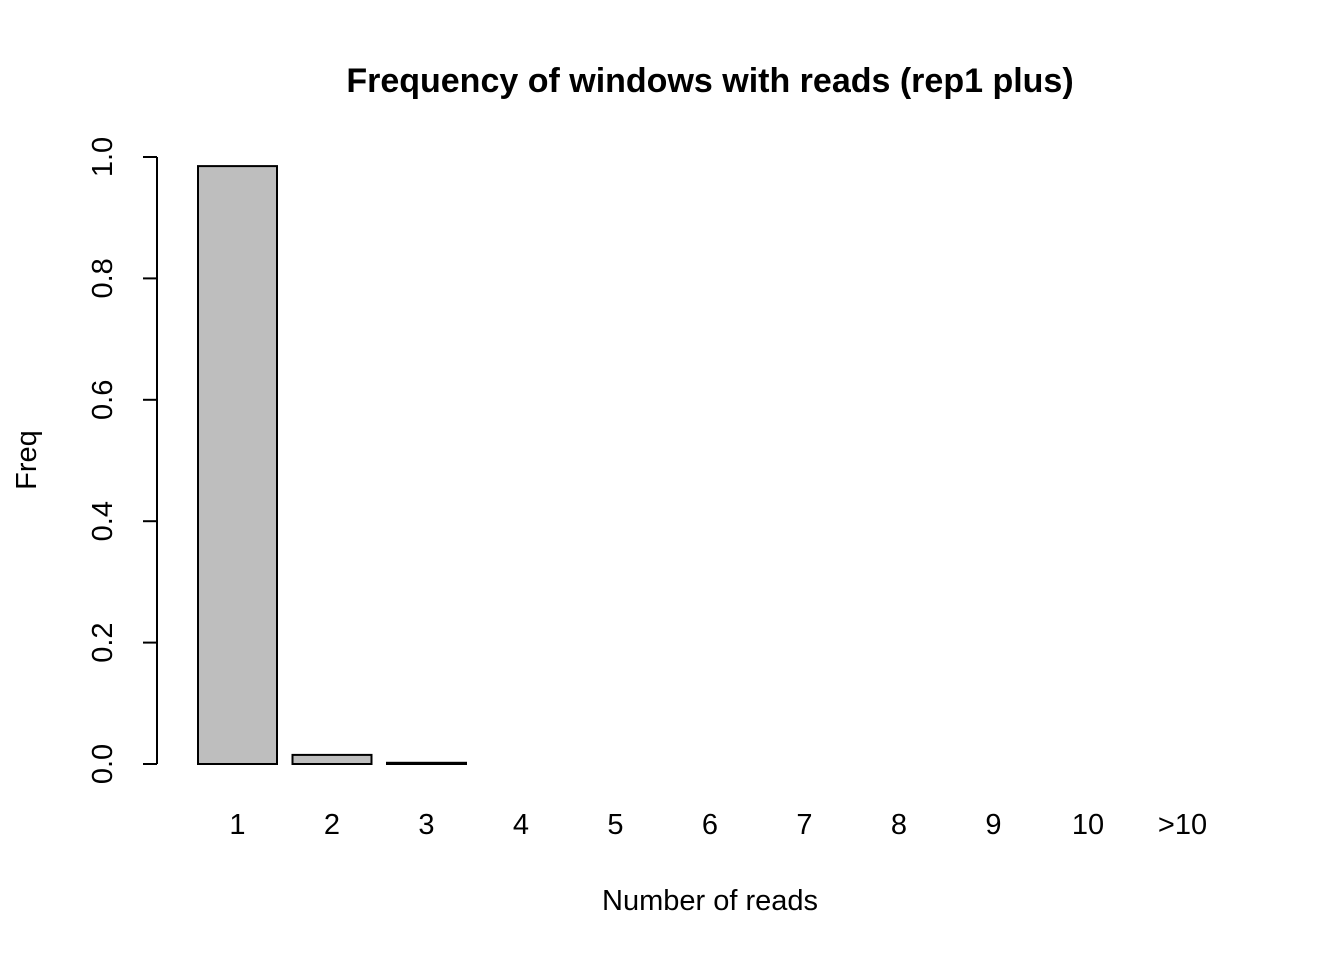  I want to click on x-tick-label: 6, so click(710, 825).